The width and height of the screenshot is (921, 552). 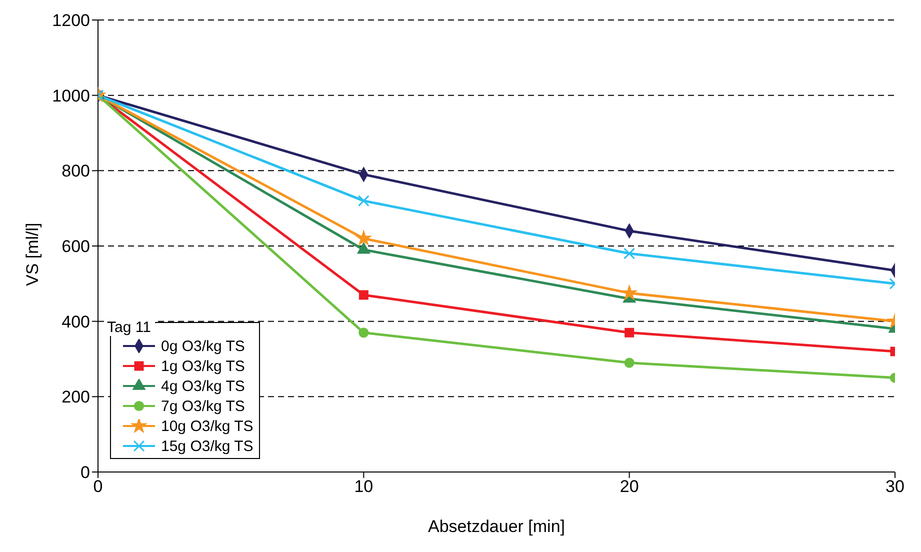 What do you see at coordinates (895, 486) in the screenshot?
I see `x-tick-label: 30` at bounding box center [895, 486].